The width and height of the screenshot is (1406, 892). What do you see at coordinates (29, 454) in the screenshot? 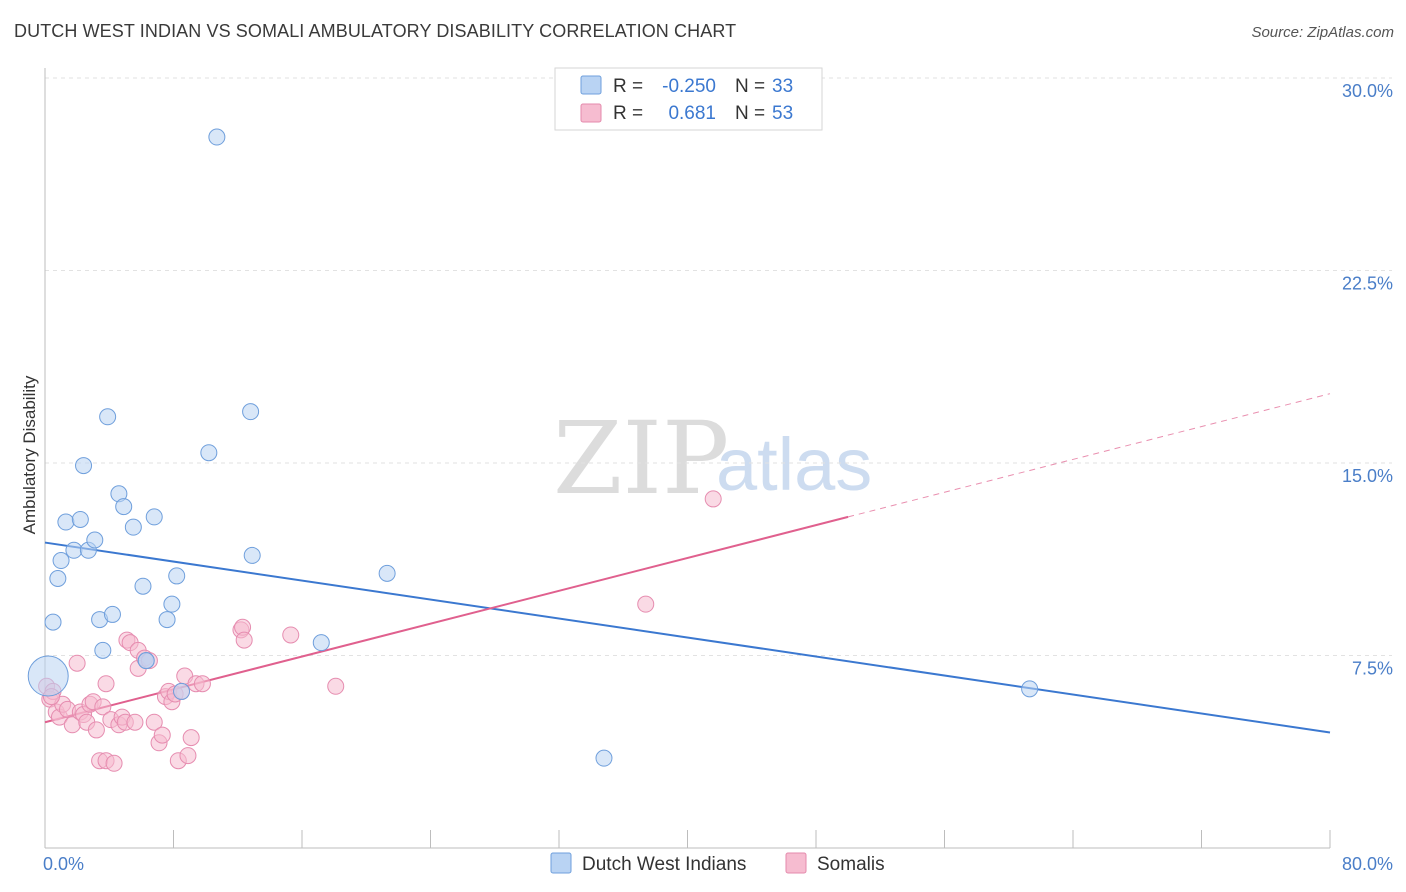
I see `y-axis-label: Ambulatory Disability` at bounding box center [29, 454].